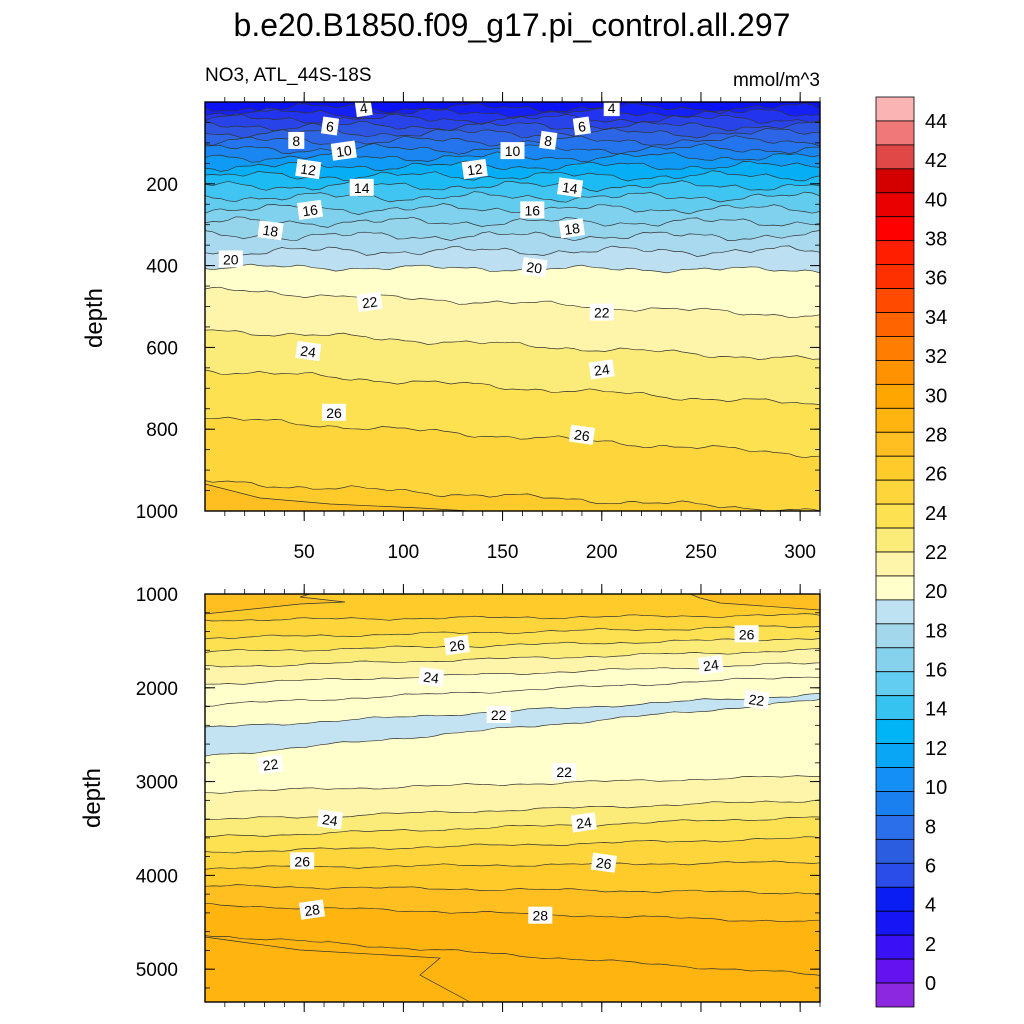  Describe the element at coordinates (512, 25) in the screenshot. I see `chart-title: b.e20.B1850.f09_g17.pi_control.all.297` at that location.